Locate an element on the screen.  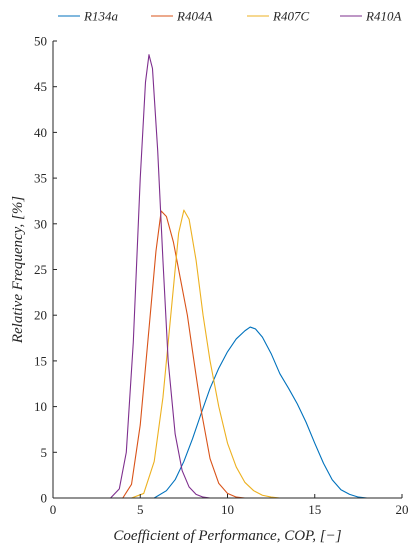
x-tick-label: 15 is located at coordinates (314, 509).